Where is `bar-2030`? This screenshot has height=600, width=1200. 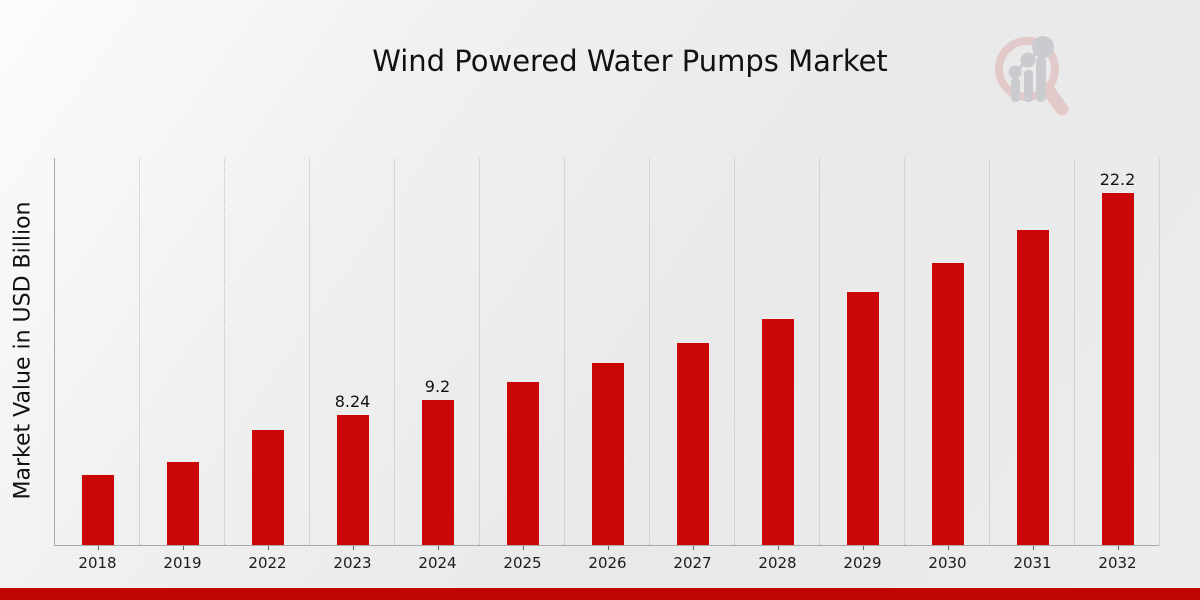 bar-2030 is located at coordinates (947, 403).